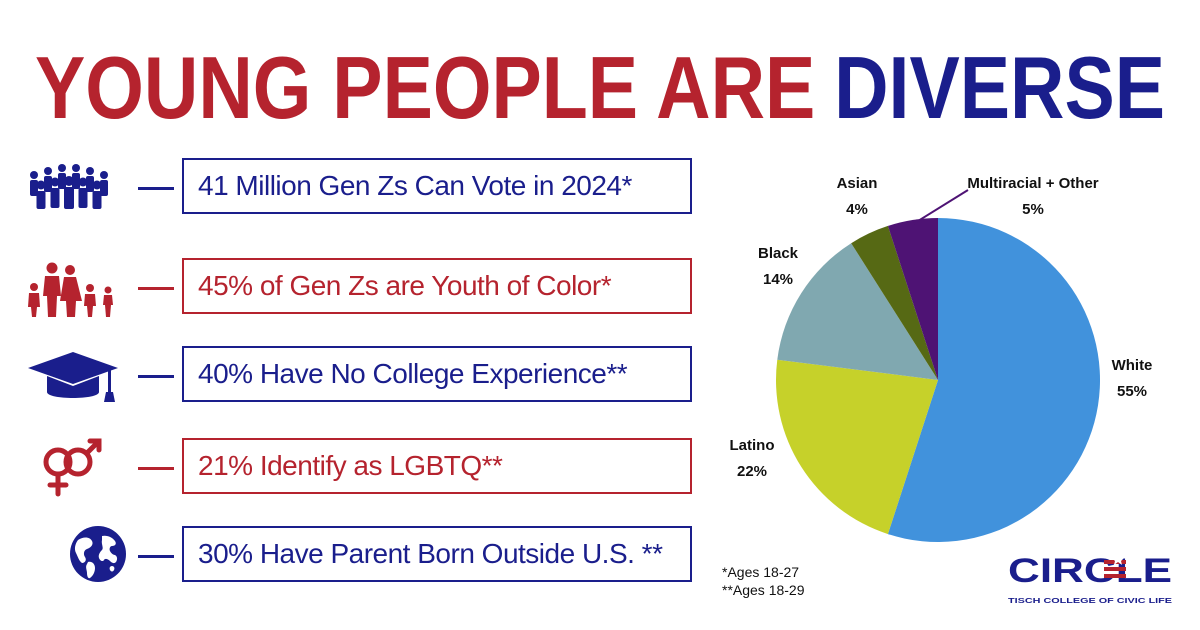  What do you see at coordinates (405, 285) in the screenshot?
I see `stat-text: 45% of Gen Zs are Youth of Color*` at bounding box center [405, 285].